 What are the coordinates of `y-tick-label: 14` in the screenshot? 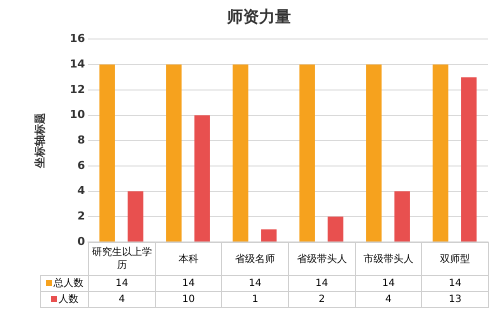 It's located at (78, 63).